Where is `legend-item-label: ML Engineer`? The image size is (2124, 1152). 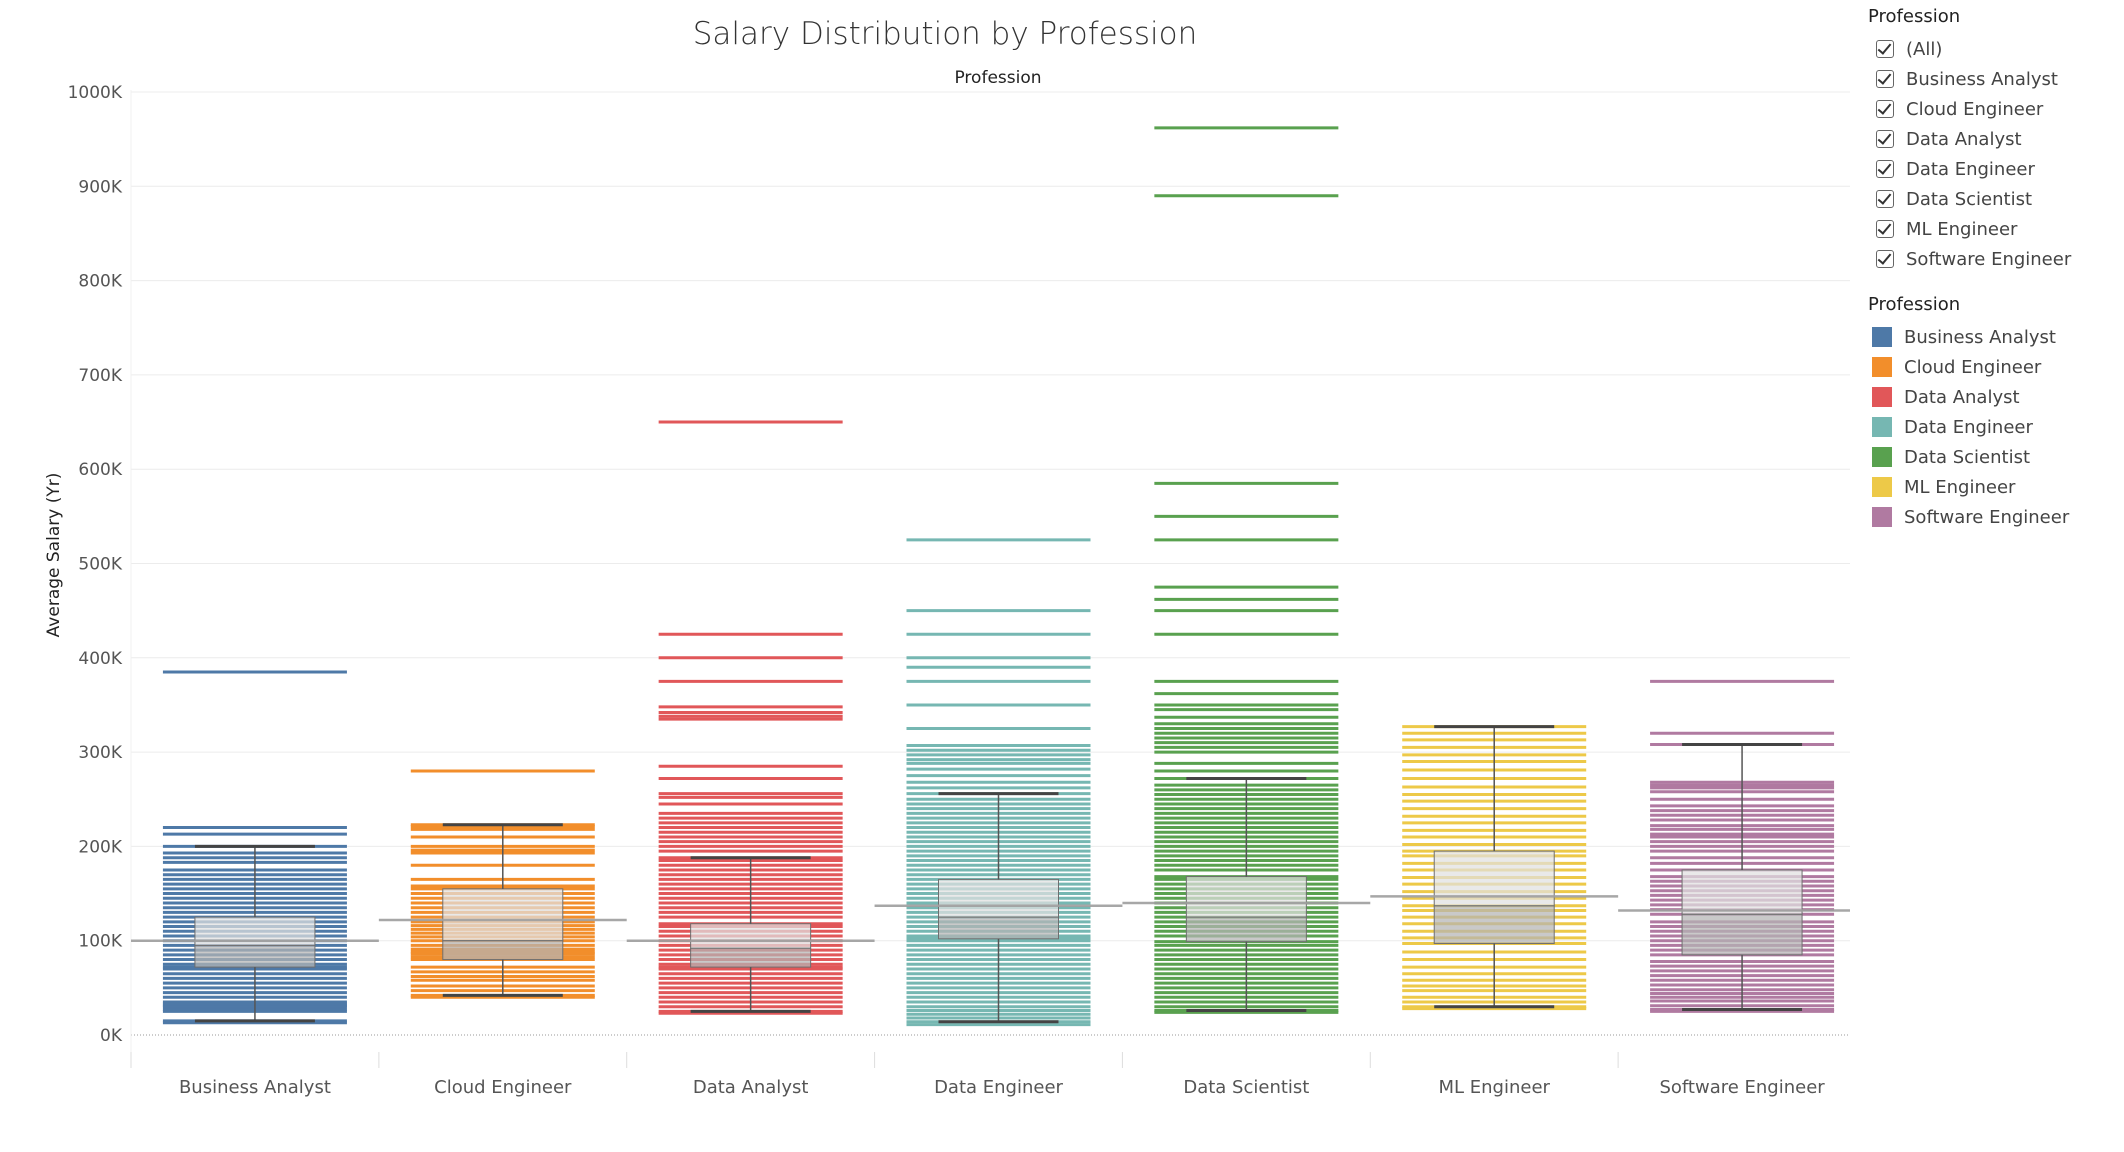
legend-item-label: ML Engineer is located at coordinates (1960, 487).